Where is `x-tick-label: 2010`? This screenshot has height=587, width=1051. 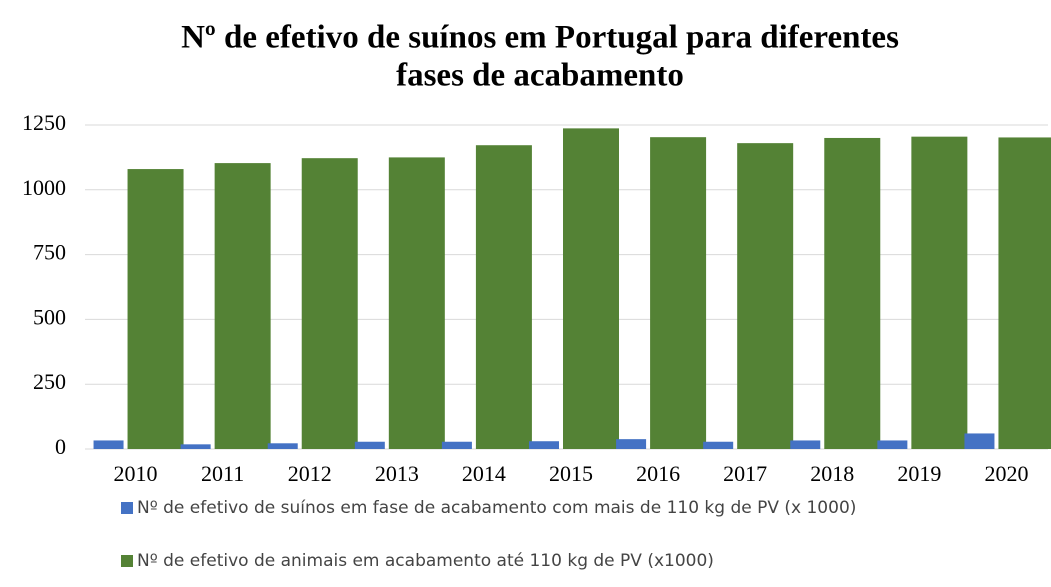
x-tick-label: 2010 is located at coordinates (136, 473).